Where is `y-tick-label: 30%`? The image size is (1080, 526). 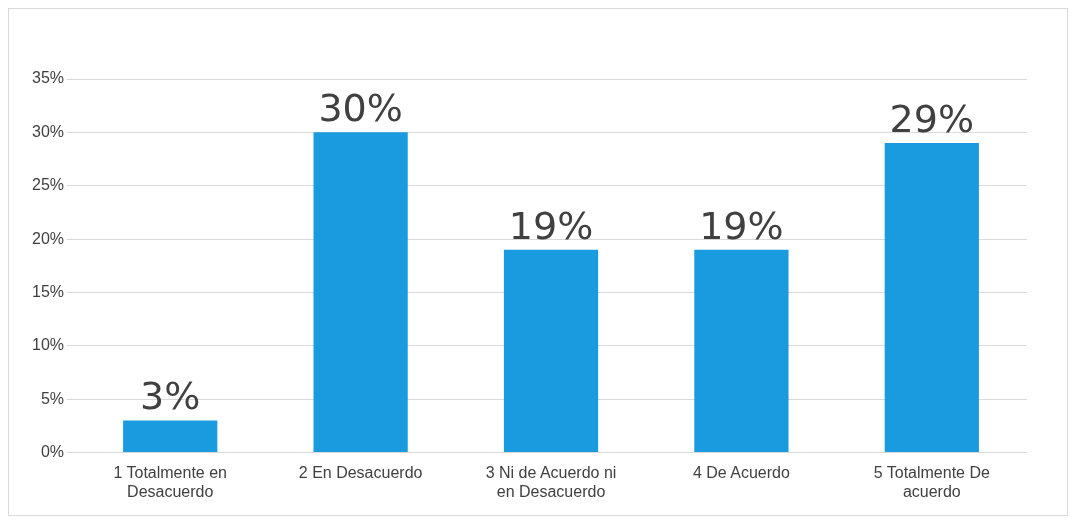
y-tick-label: 30% is located at coordinates (48, 131).